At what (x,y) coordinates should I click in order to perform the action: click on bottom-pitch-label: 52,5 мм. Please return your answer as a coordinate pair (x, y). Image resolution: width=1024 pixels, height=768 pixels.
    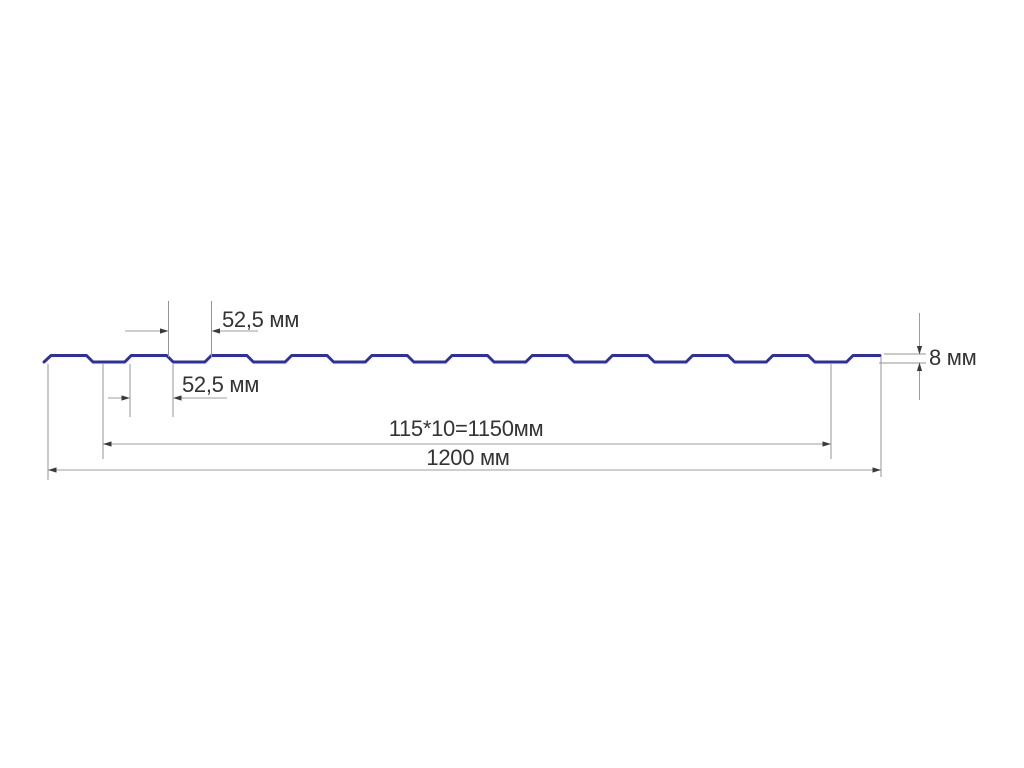
    Looking at the image, I should click on (220, 384).